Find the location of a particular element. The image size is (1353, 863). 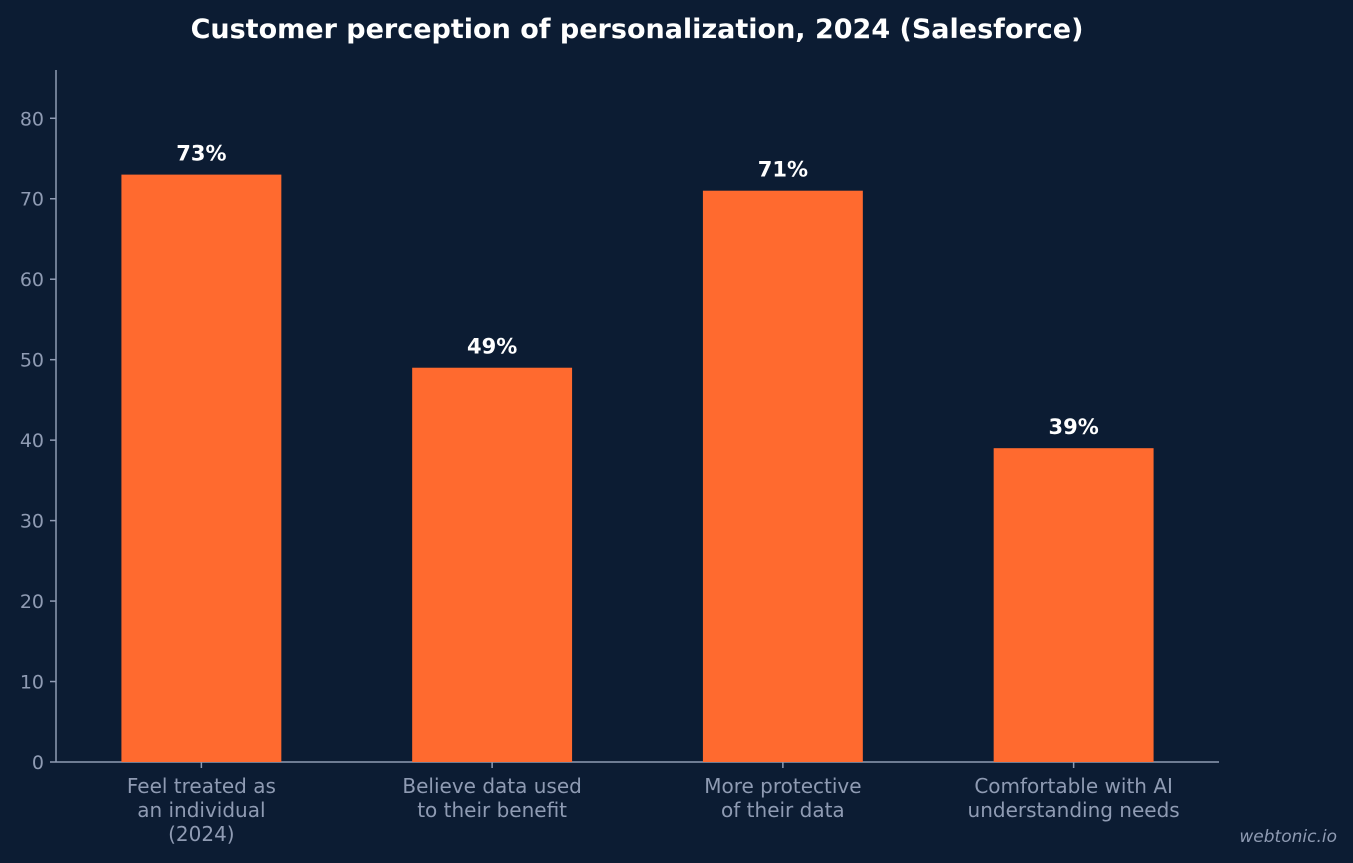

x-tick-label-line: an individual is located at coordinates (201, 810).